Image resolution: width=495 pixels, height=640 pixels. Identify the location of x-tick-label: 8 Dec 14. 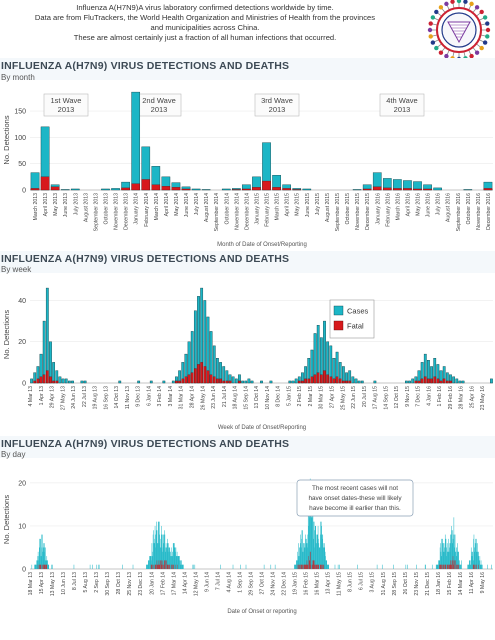
(279, 396).